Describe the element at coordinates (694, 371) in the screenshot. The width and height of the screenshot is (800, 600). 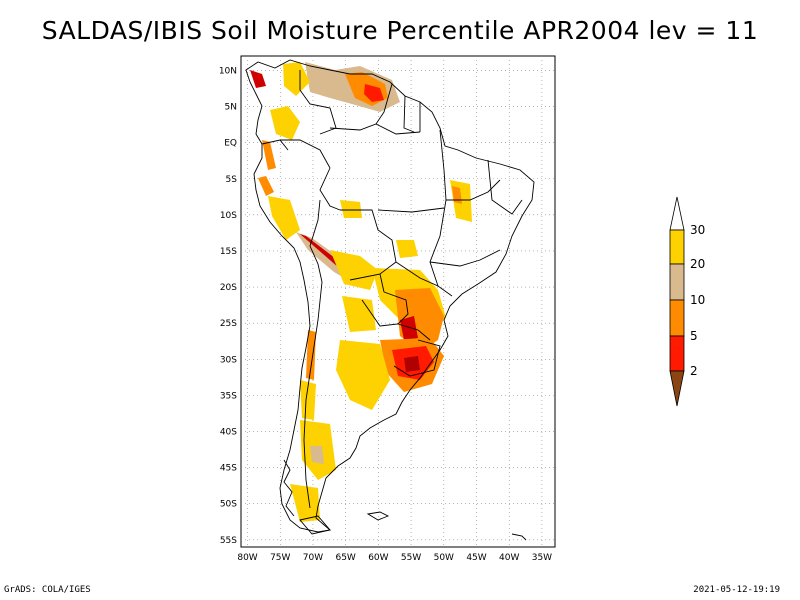
I see `legend-label-2: 2` at that location.